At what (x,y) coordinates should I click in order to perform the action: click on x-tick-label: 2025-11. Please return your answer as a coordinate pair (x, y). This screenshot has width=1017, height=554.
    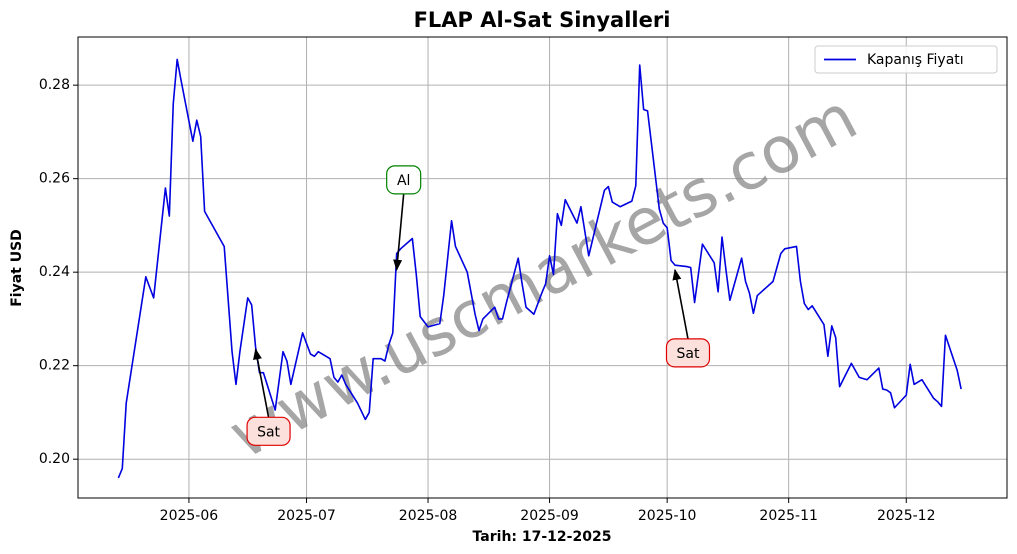
    Looking at the image, I should click on (788, 516).